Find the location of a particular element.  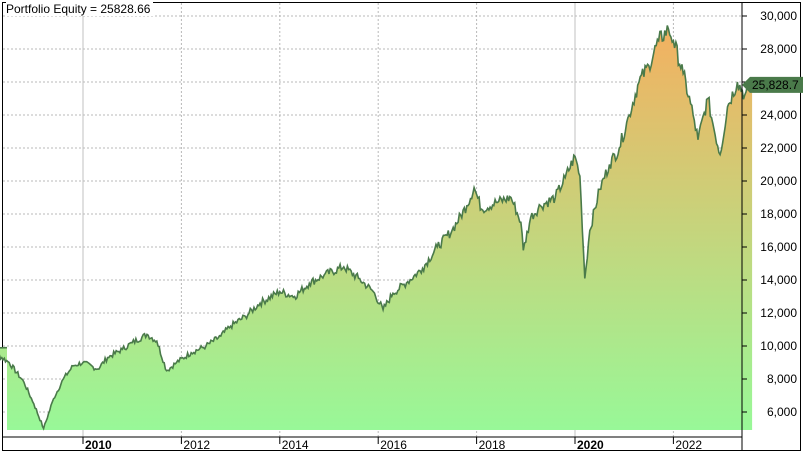

y-tick-label: 14,000 is located at coordinates (778, 280).